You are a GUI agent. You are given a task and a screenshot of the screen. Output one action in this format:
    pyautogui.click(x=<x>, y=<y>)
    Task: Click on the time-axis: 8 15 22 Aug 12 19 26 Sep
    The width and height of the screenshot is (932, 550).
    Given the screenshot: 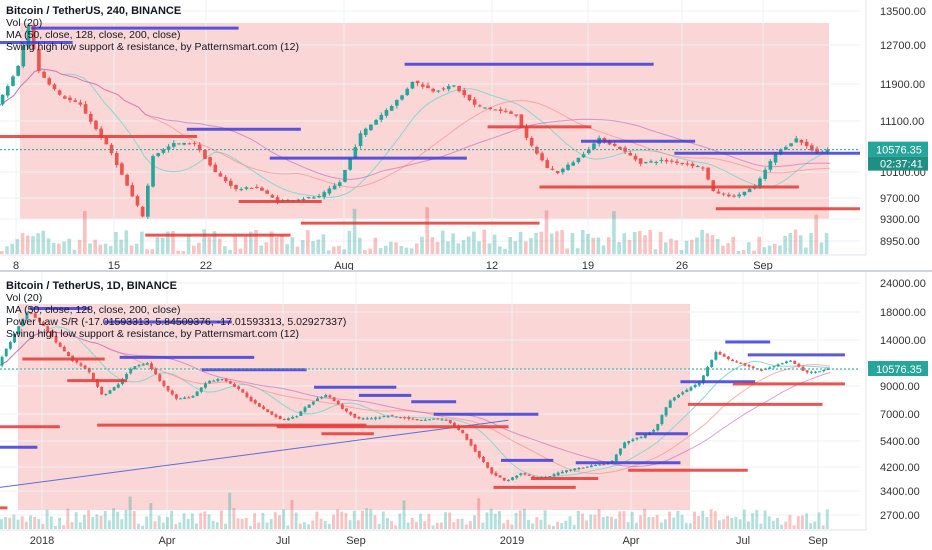 What is the action you would take?
    pyautogui.click(x=433, y=263)
    